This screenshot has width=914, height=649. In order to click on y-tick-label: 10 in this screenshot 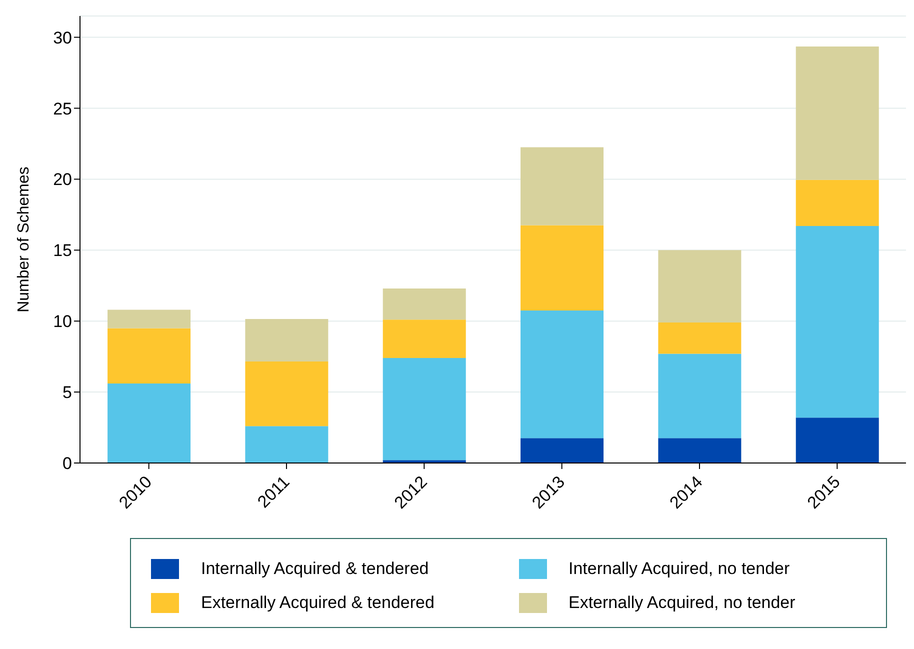, I will do `click(62, 322)`.